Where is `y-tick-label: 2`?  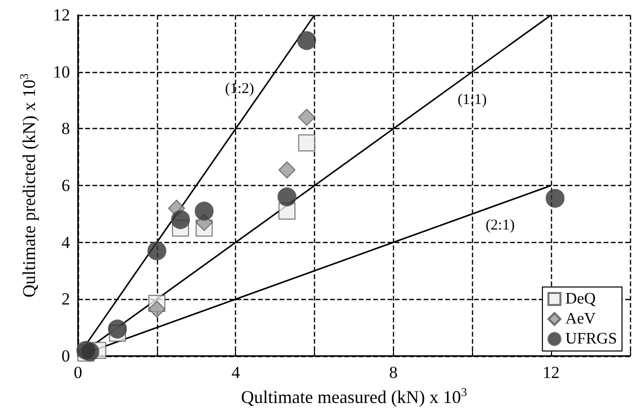
y-tick-label: 2 is located at coordinates (66, 299).